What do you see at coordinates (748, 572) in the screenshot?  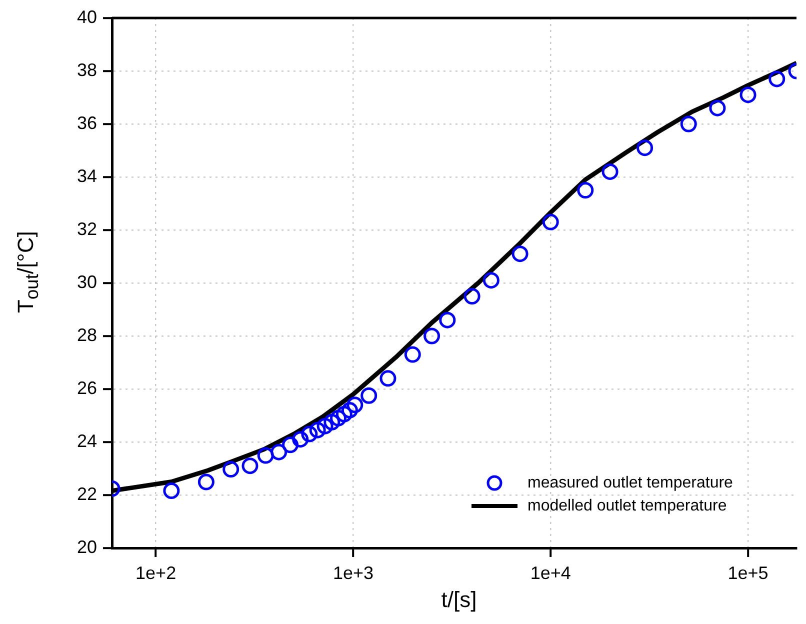 I see `x-tick-label: 1e+5` at bounding box center [748, 572].